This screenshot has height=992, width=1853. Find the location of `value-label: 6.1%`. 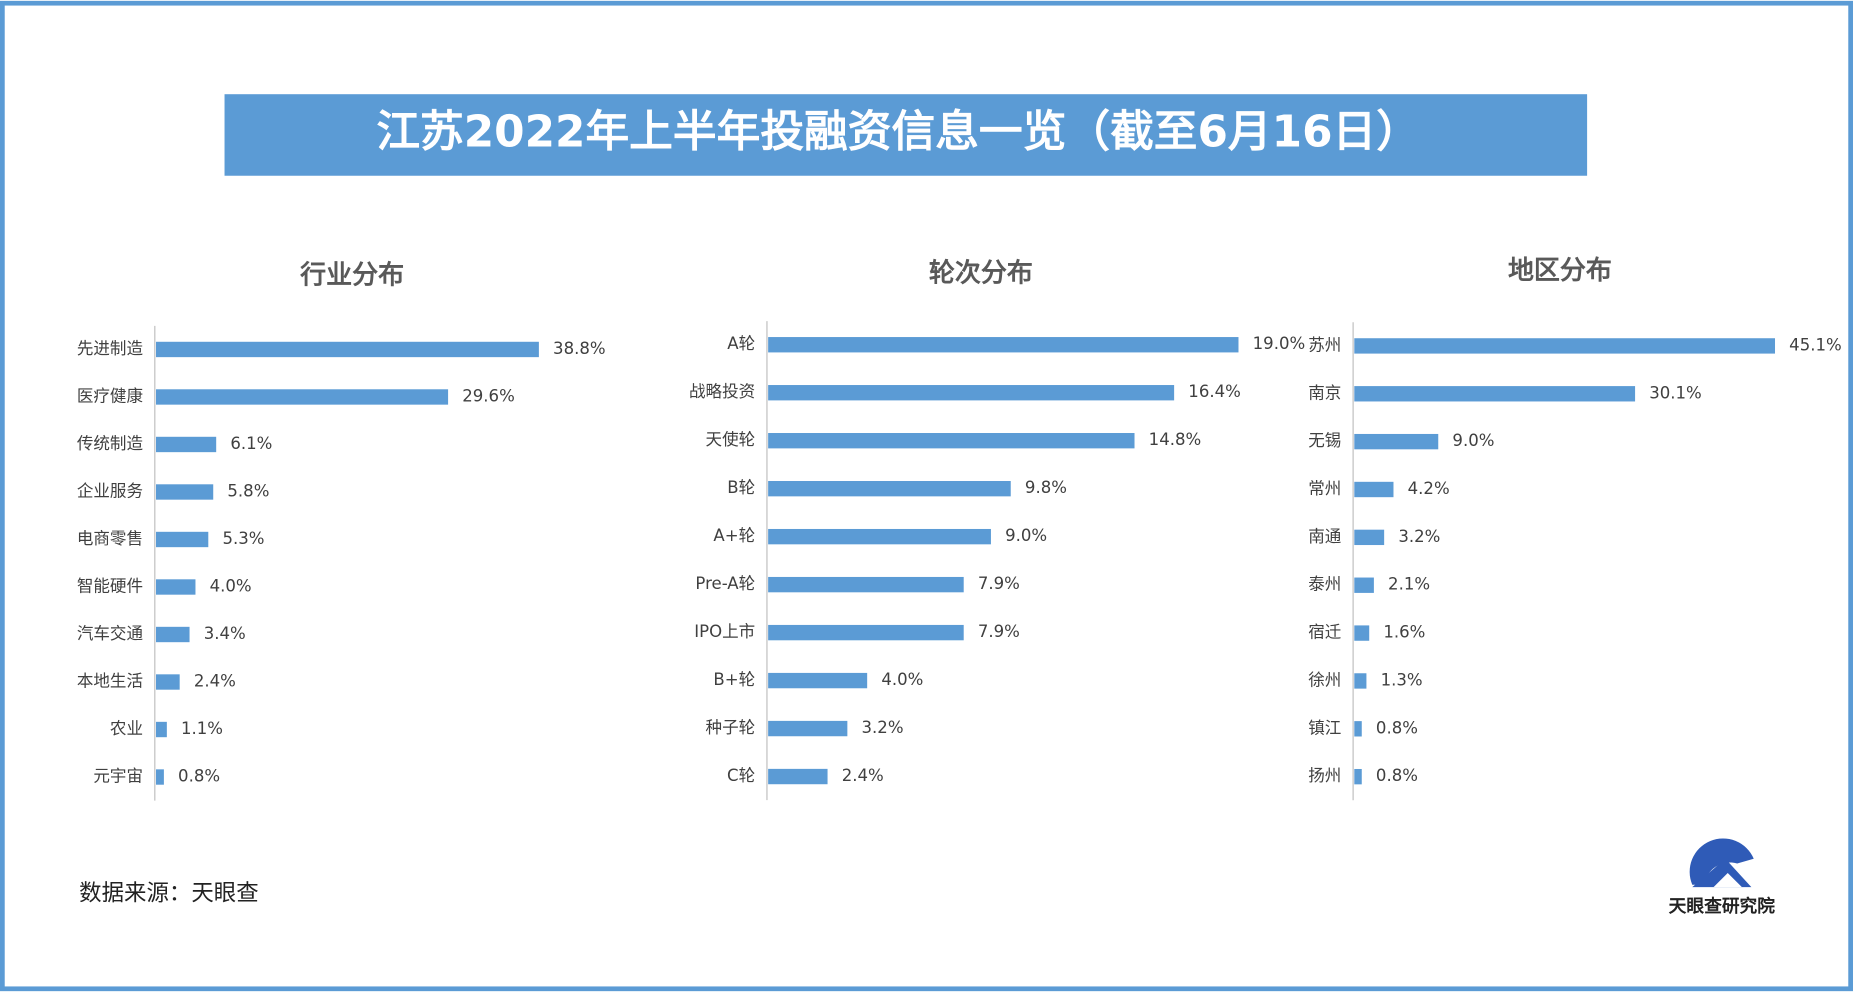

value-label: 6.1% is located at coordinates (251, 443).